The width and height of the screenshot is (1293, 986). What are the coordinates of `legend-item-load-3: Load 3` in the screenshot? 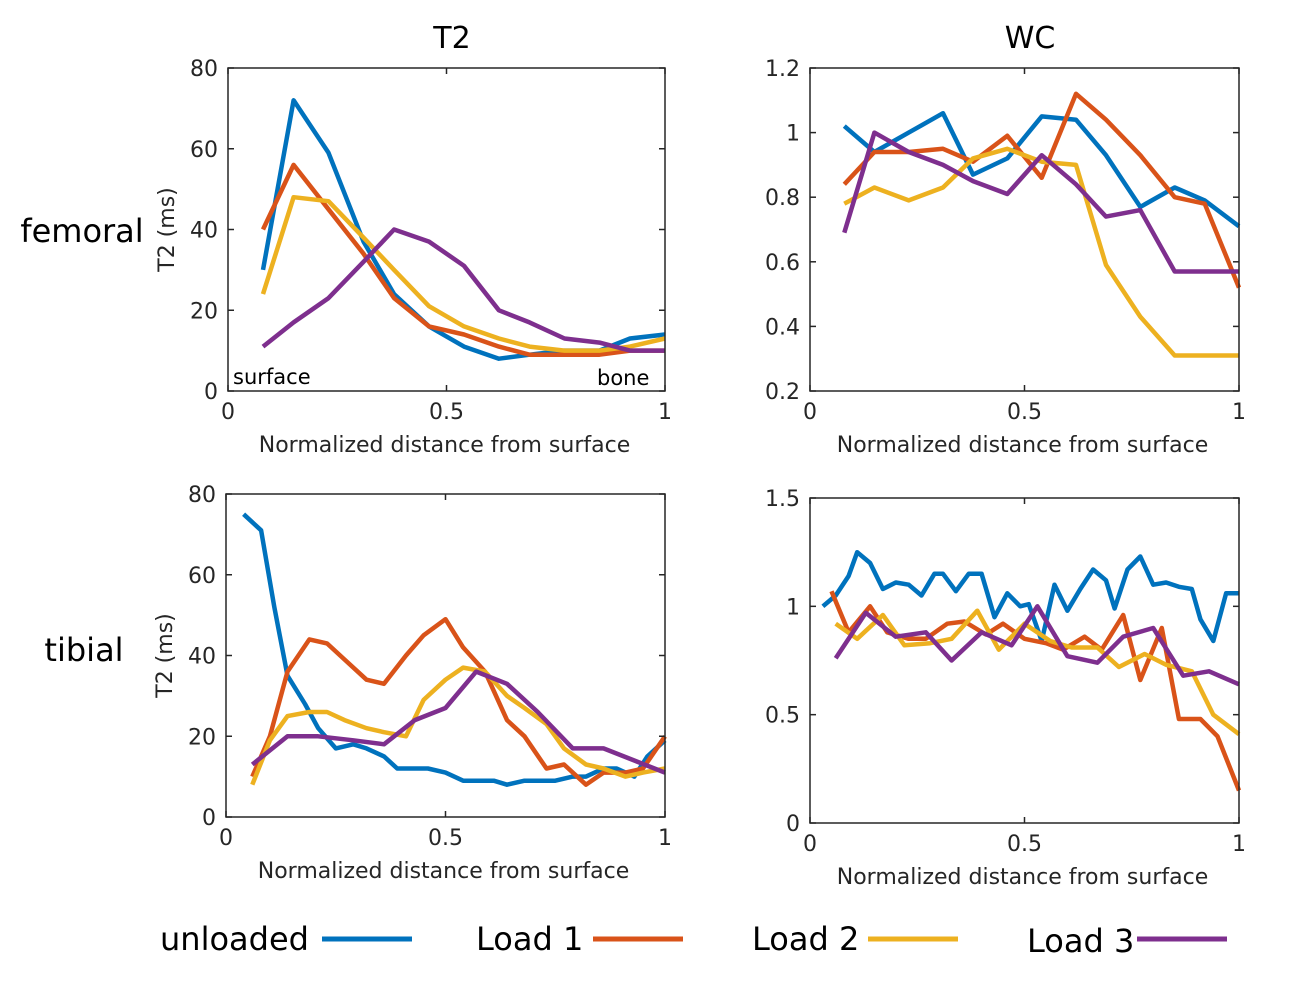 It's located at (1127, 941).